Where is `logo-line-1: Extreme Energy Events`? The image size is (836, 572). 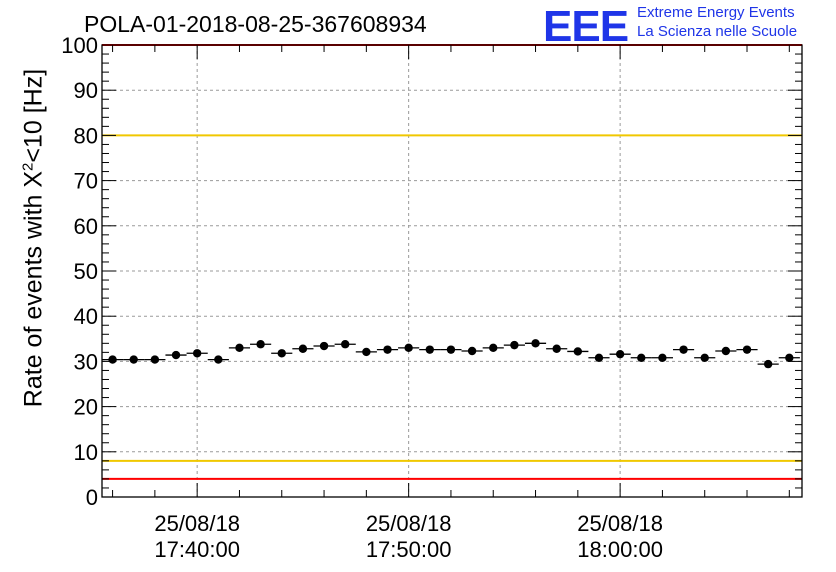 logo-line-1: Extreme Energy Events is located at coordinates (716, 12).